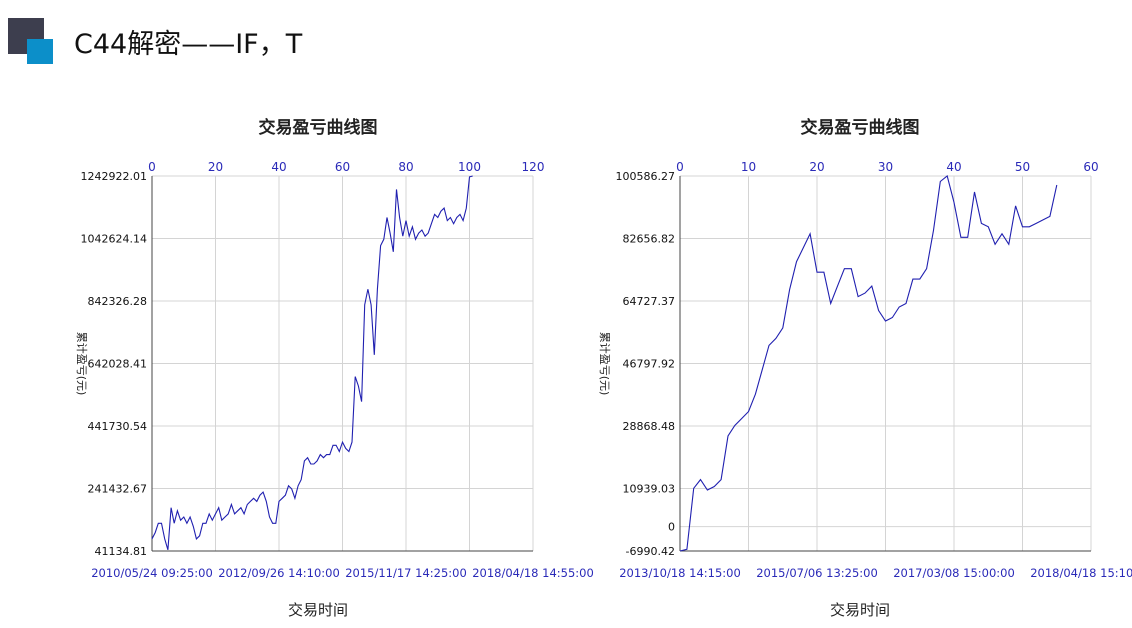 This screenshot has height=628, width=1132. I want to click on top-tick-label: 120, so click(533, 167).